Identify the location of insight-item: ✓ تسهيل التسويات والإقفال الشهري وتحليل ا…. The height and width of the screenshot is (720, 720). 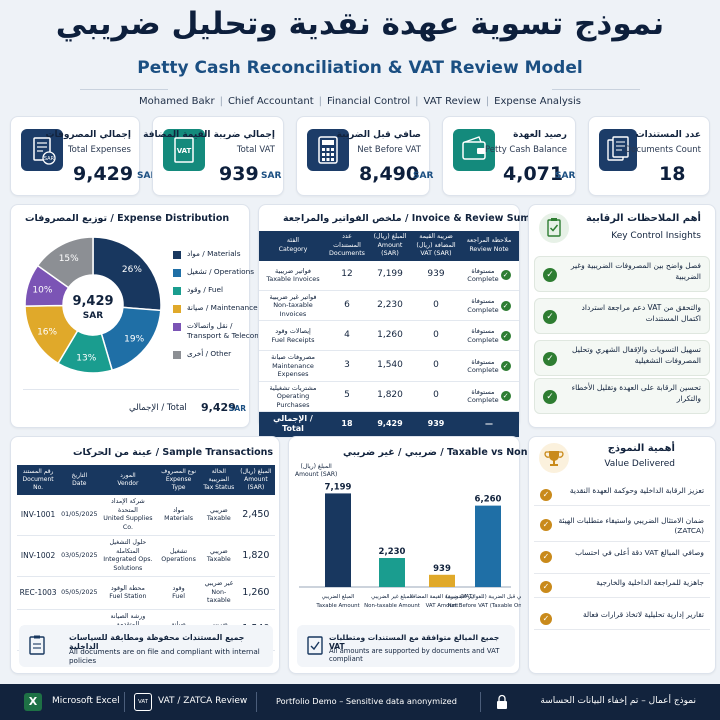
(622, 358).